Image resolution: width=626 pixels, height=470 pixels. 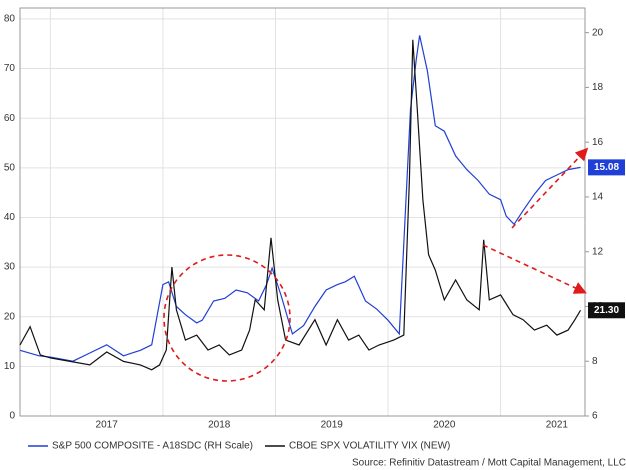 What do you see at coordinates (369, 446) in the screenshot?
I see `legend-label: CBOE SPX VOLATILITY VIX (NEW)` at bounding box center [369, 446].